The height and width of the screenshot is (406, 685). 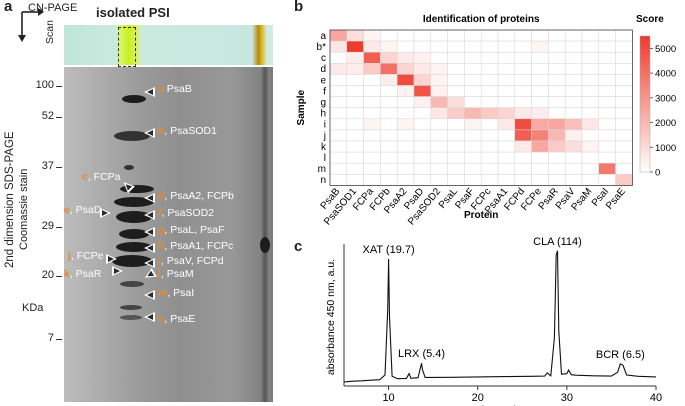 What do you see at coordinates (324, 136) in the screenshot?
I see `heatmap-row-label: j` at bounding box center [324, 136].